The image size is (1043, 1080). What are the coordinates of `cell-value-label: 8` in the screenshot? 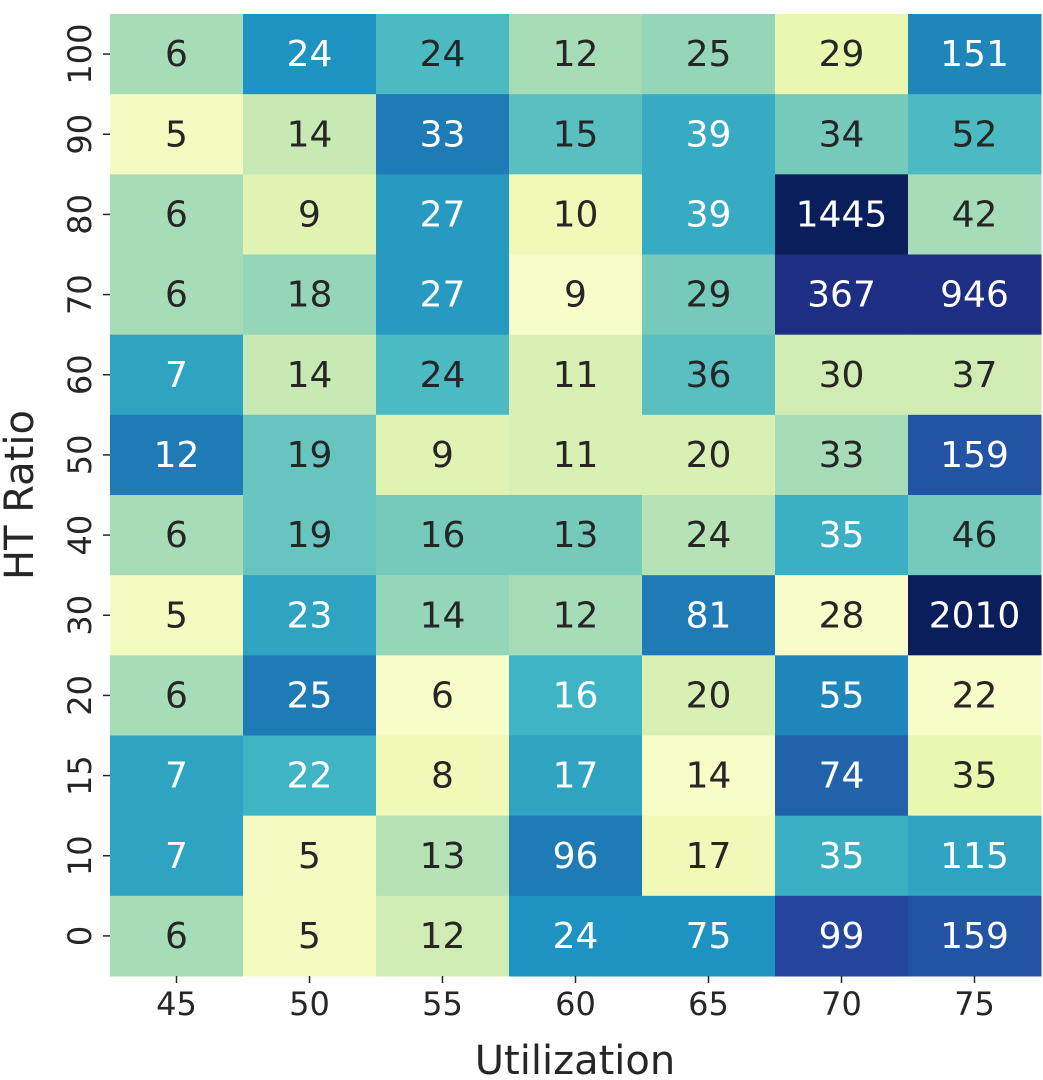 It's located at (442, 776).